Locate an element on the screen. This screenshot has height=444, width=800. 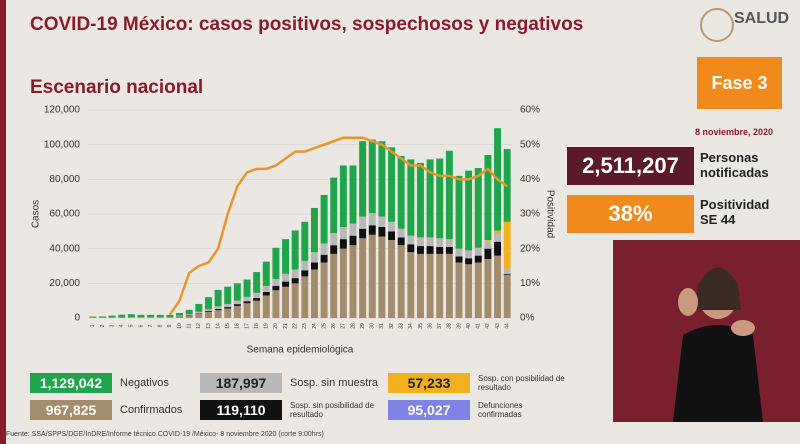
x-tick-label: 20 is located at coordinates (276, 326).